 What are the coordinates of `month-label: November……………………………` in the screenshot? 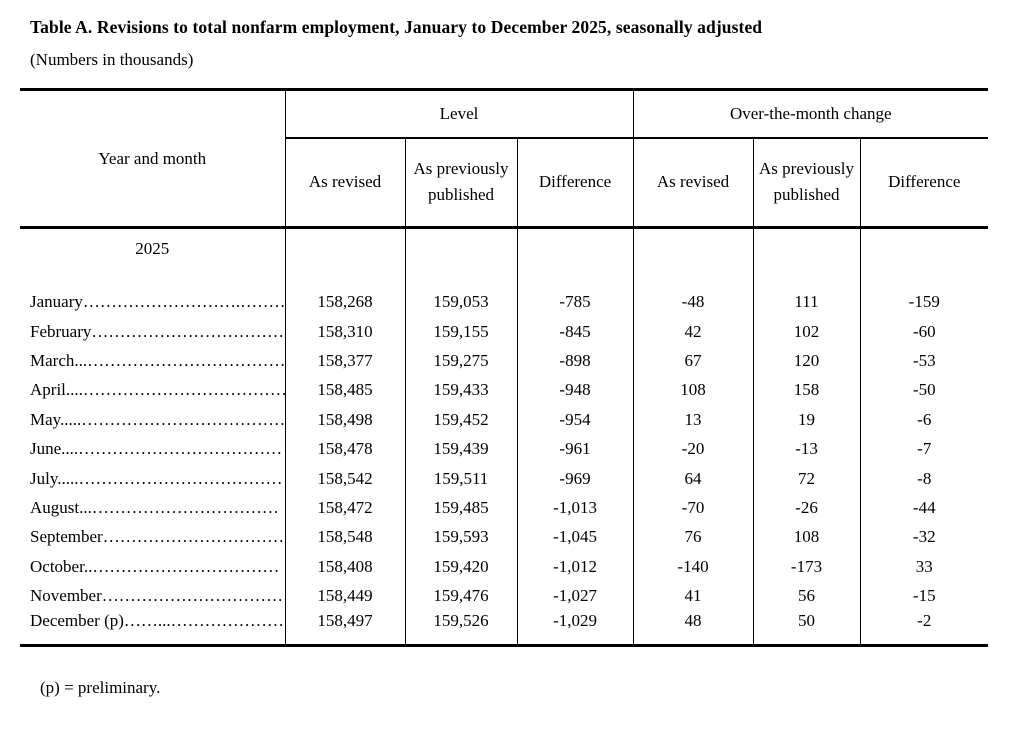 It's located at (153, 596).